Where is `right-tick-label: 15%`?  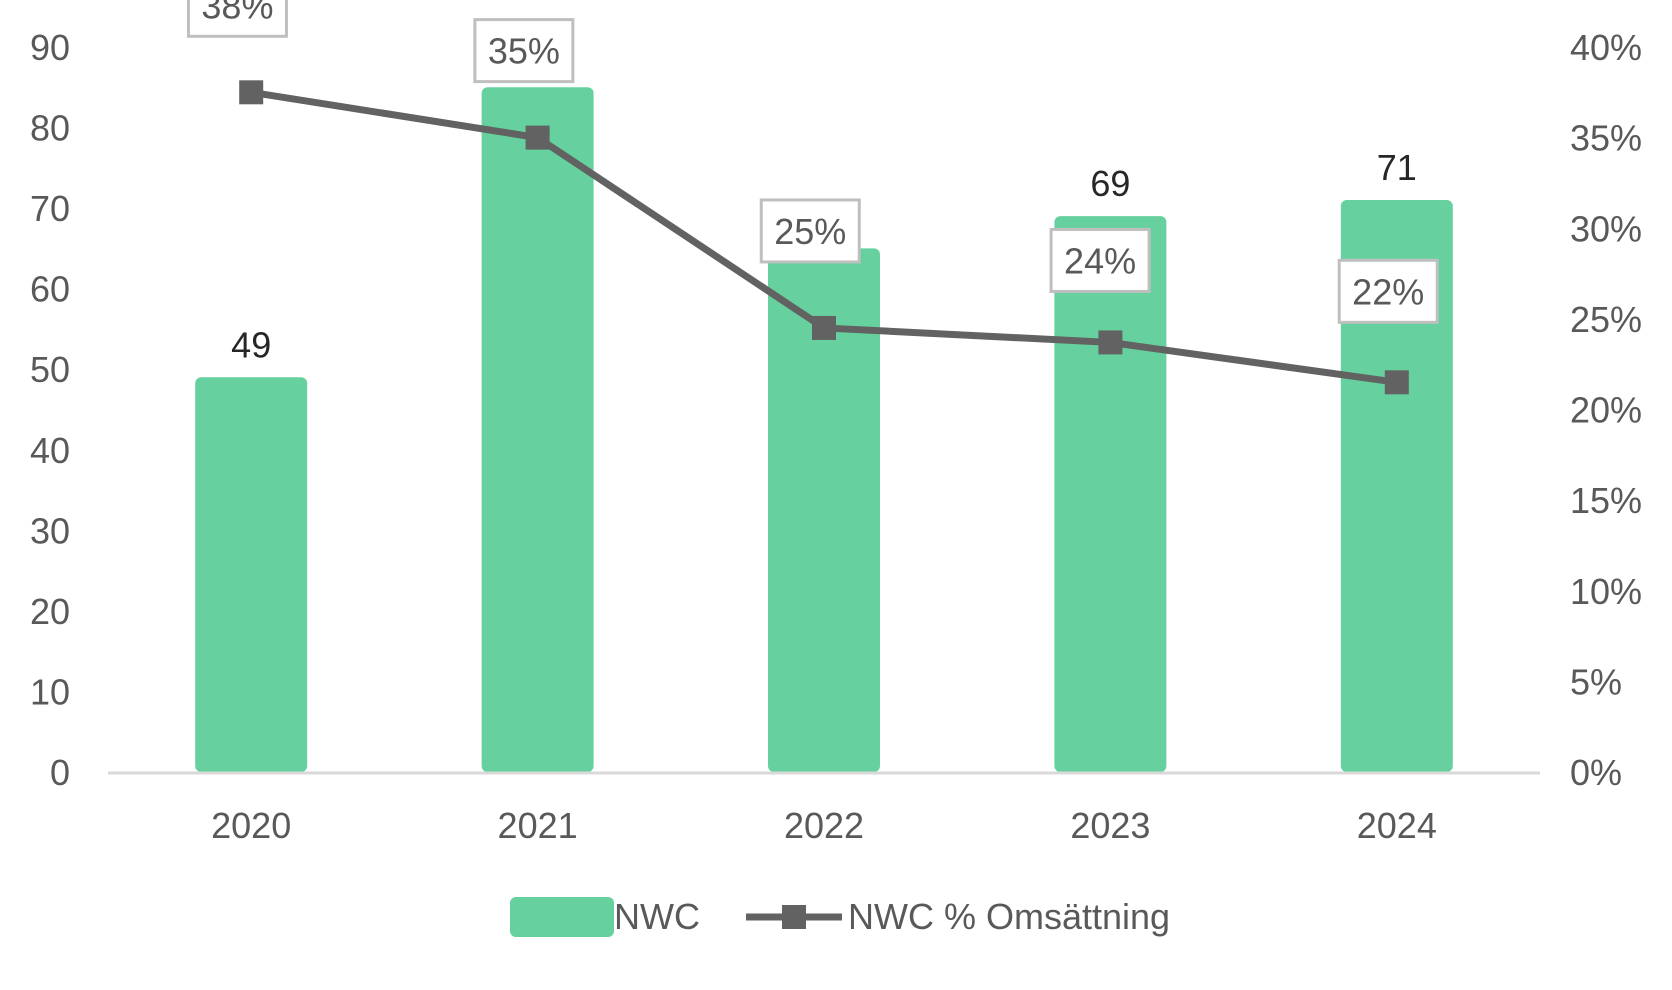 right-tick-label: 15% is located at coordinates (1606, 500).